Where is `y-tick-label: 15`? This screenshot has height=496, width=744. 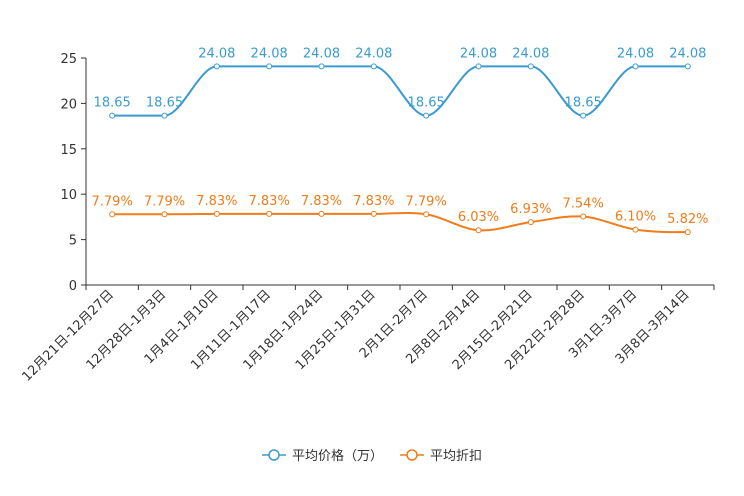
y-tick-label: 15 is located at coordinates (68, 150).